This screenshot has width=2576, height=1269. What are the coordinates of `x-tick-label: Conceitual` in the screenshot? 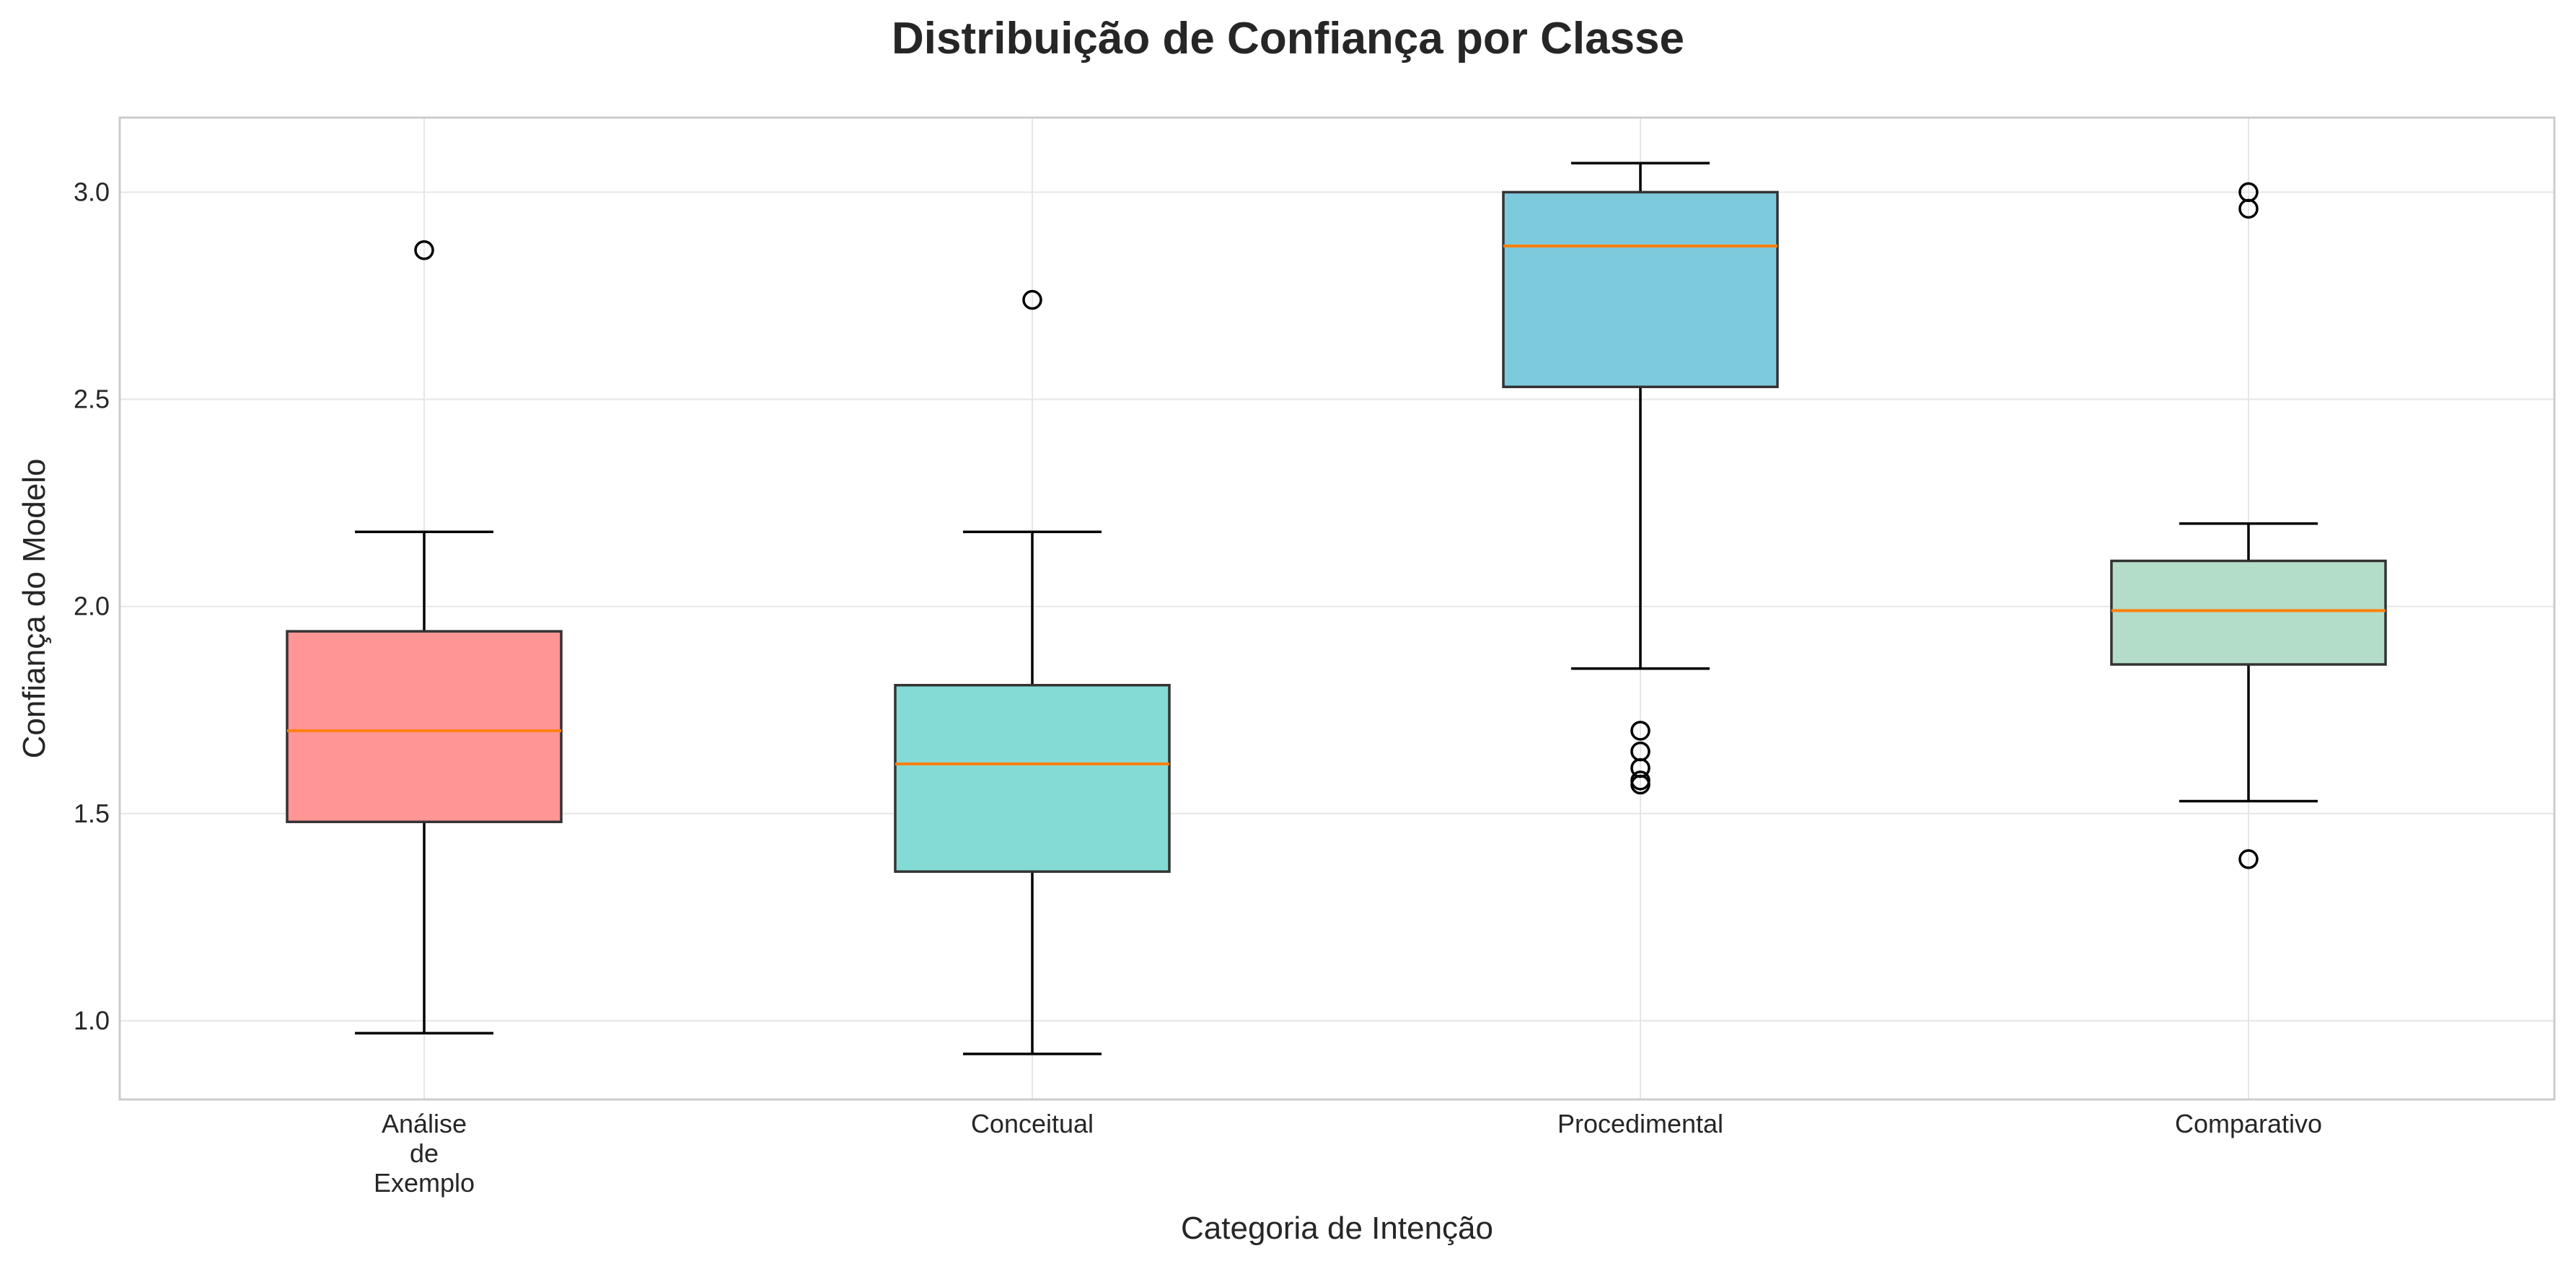 It's located at (1032, 1123).